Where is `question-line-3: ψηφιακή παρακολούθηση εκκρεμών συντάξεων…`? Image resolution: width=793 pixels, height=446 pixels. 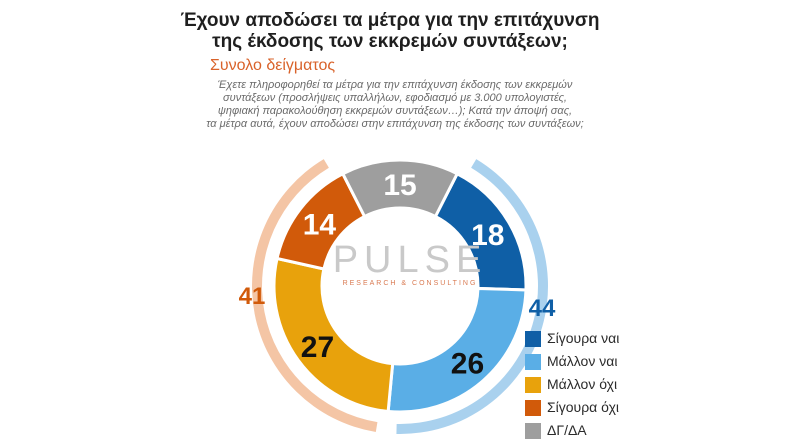 question-line-3: ψηφιακή παρακολούθηση εκκρεμών συντάξεων… is located at coordinates (395, 111).